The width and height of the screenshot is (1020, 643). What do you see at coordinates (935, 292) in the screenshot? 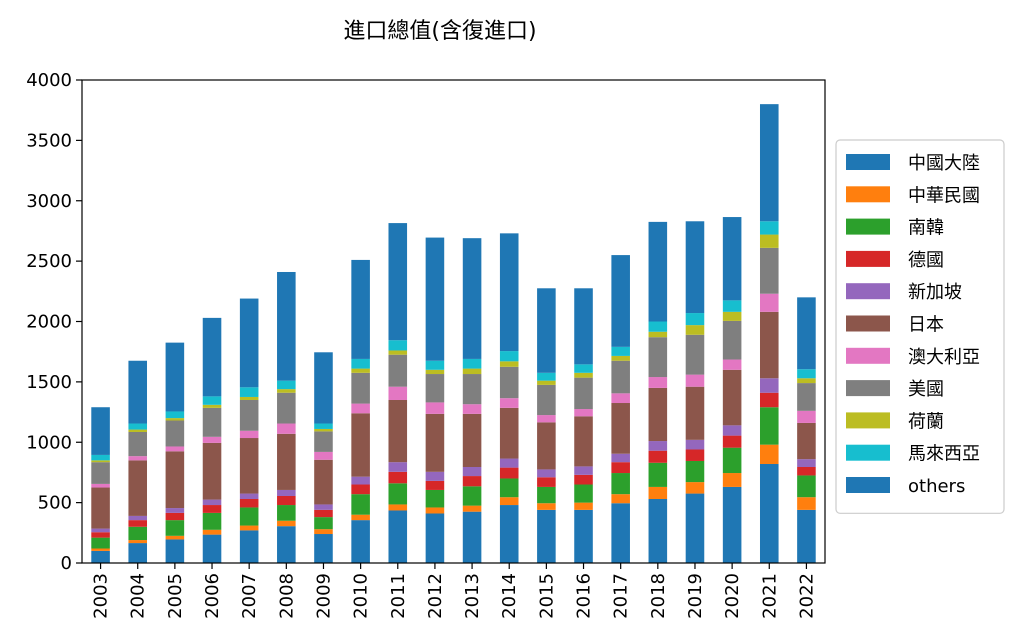
I see `legend-label: 新加坡` at bounding box center [935, 292].